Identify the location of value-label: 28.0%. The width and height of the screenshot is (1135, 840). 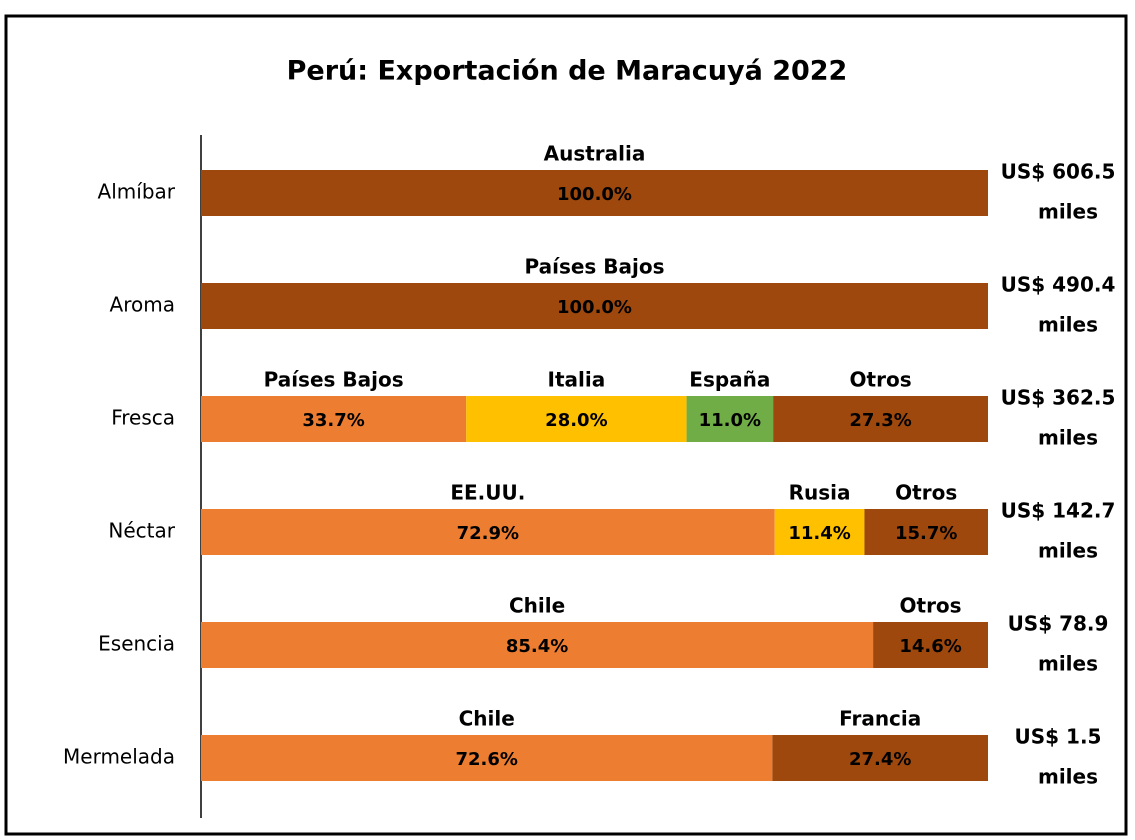
(576, 420).